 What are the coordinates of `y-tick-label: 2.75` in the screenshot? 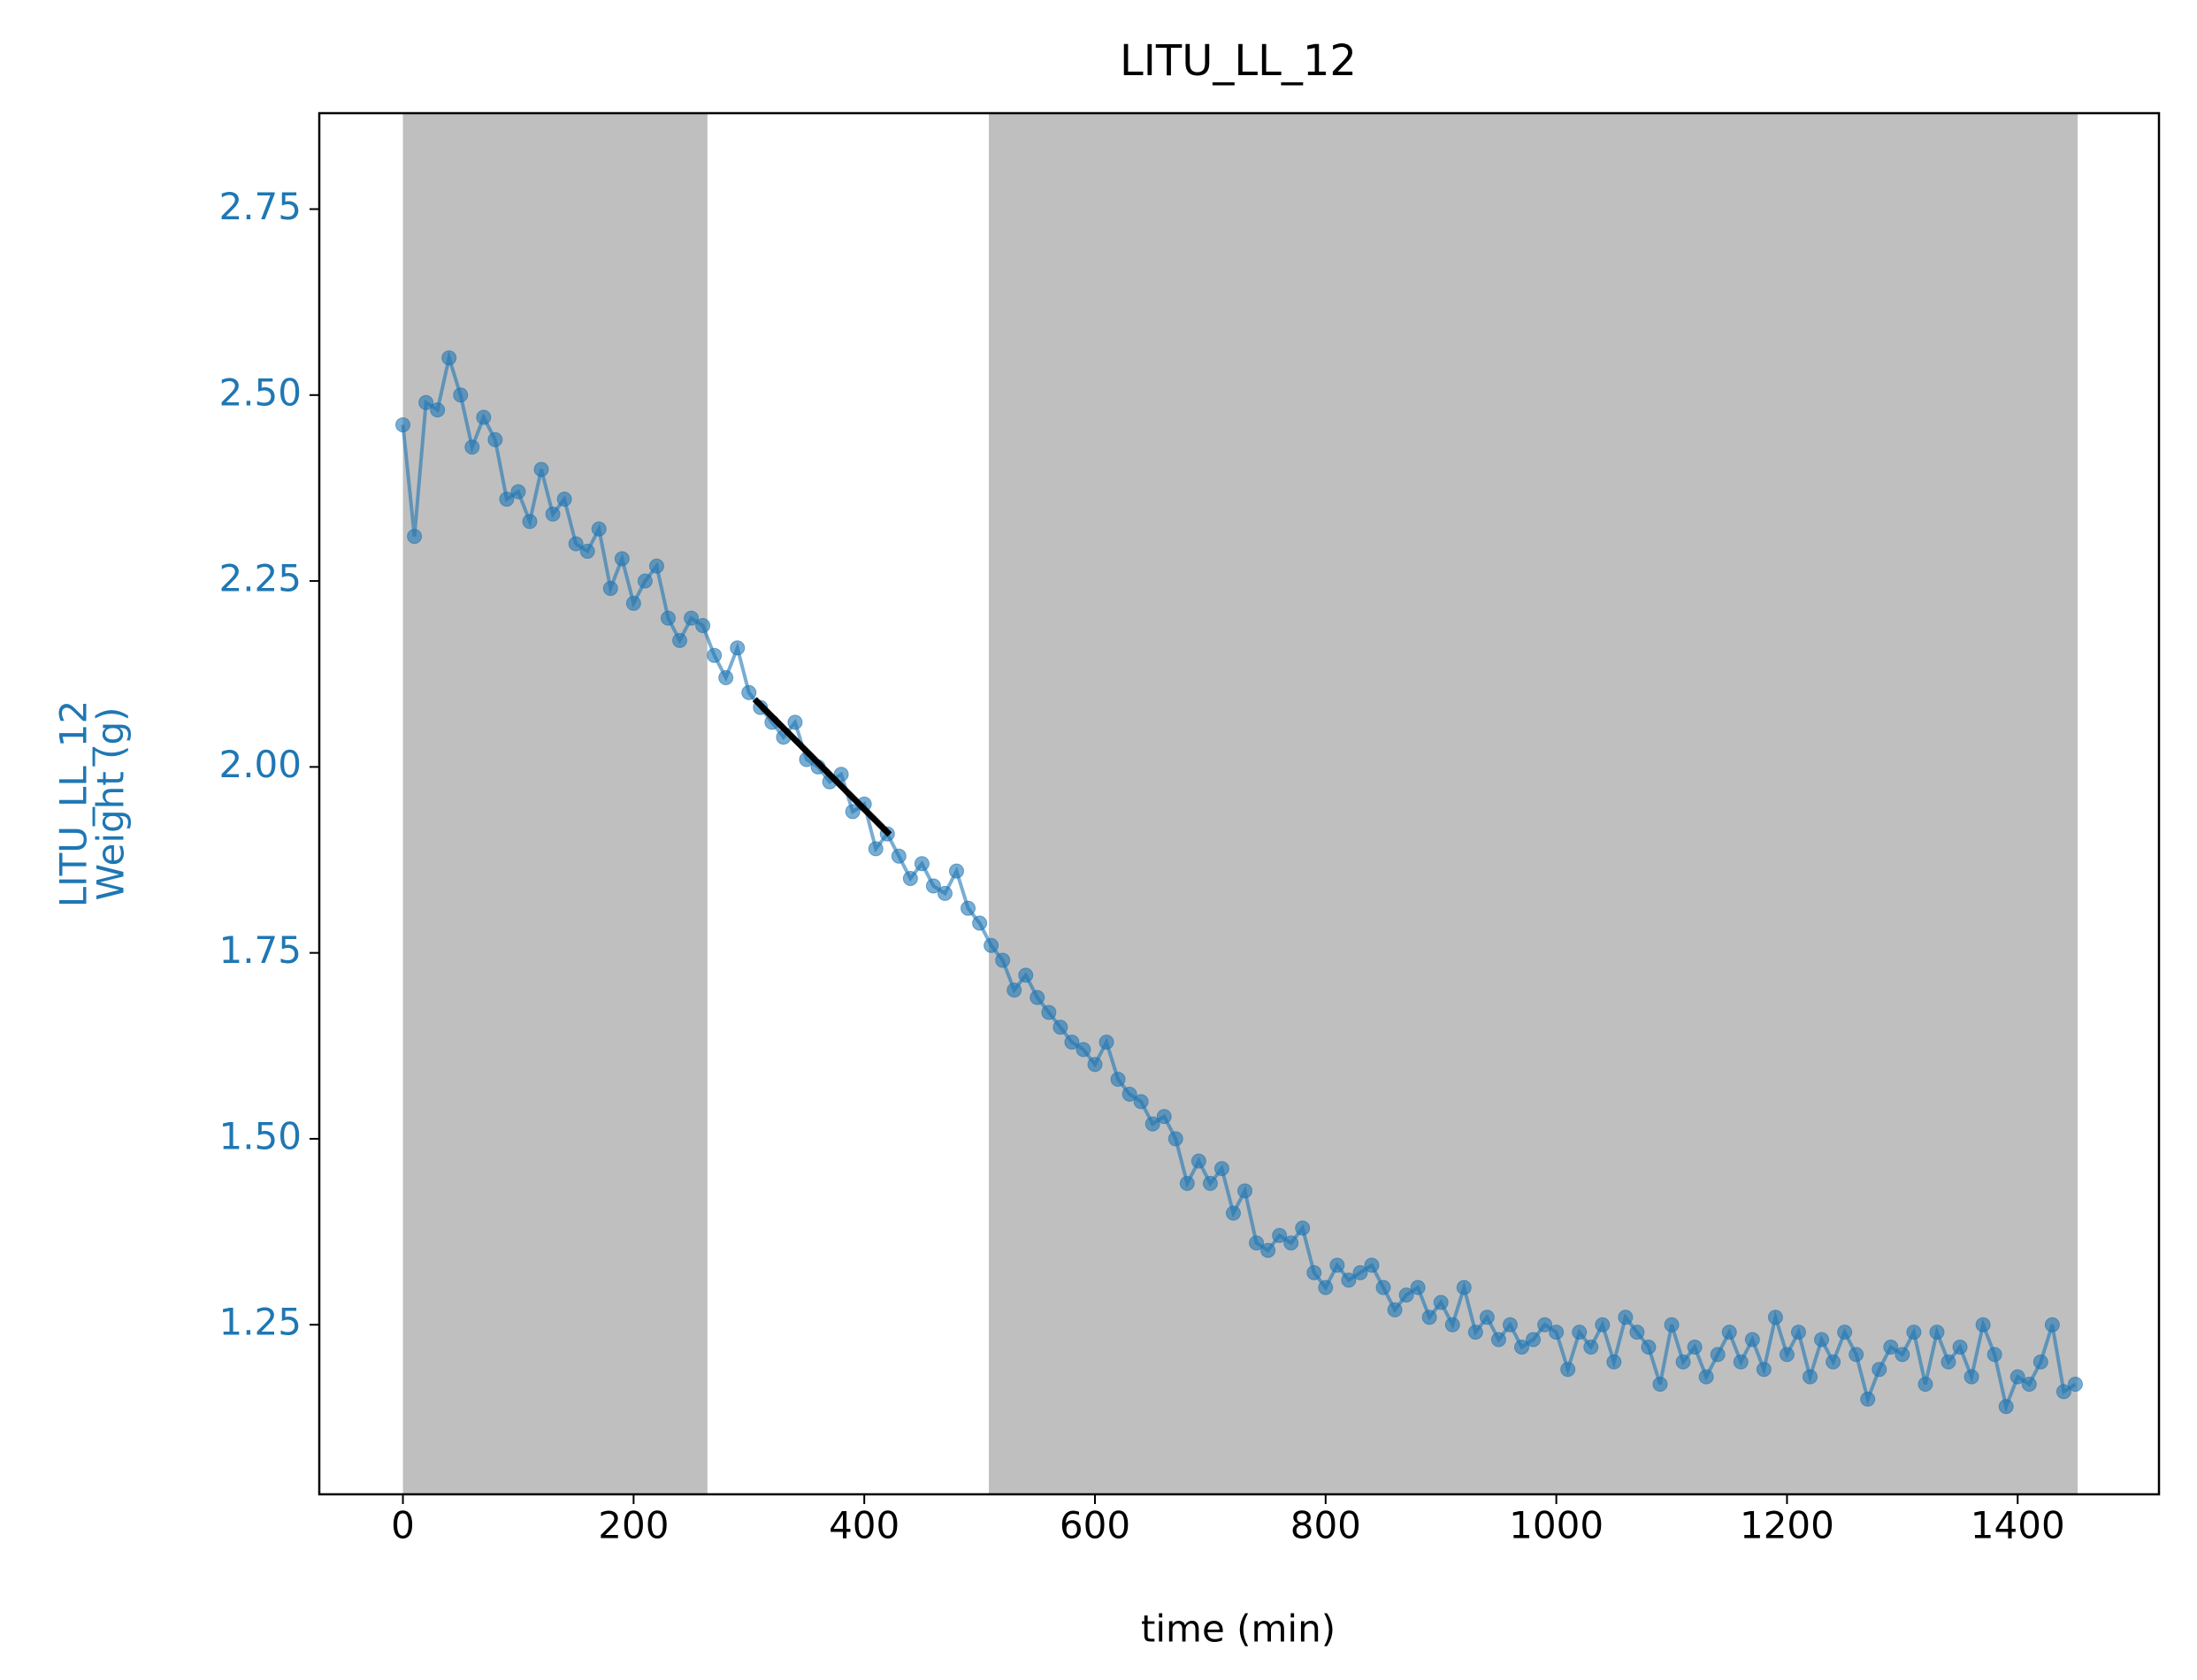 It's located at (260, 206).